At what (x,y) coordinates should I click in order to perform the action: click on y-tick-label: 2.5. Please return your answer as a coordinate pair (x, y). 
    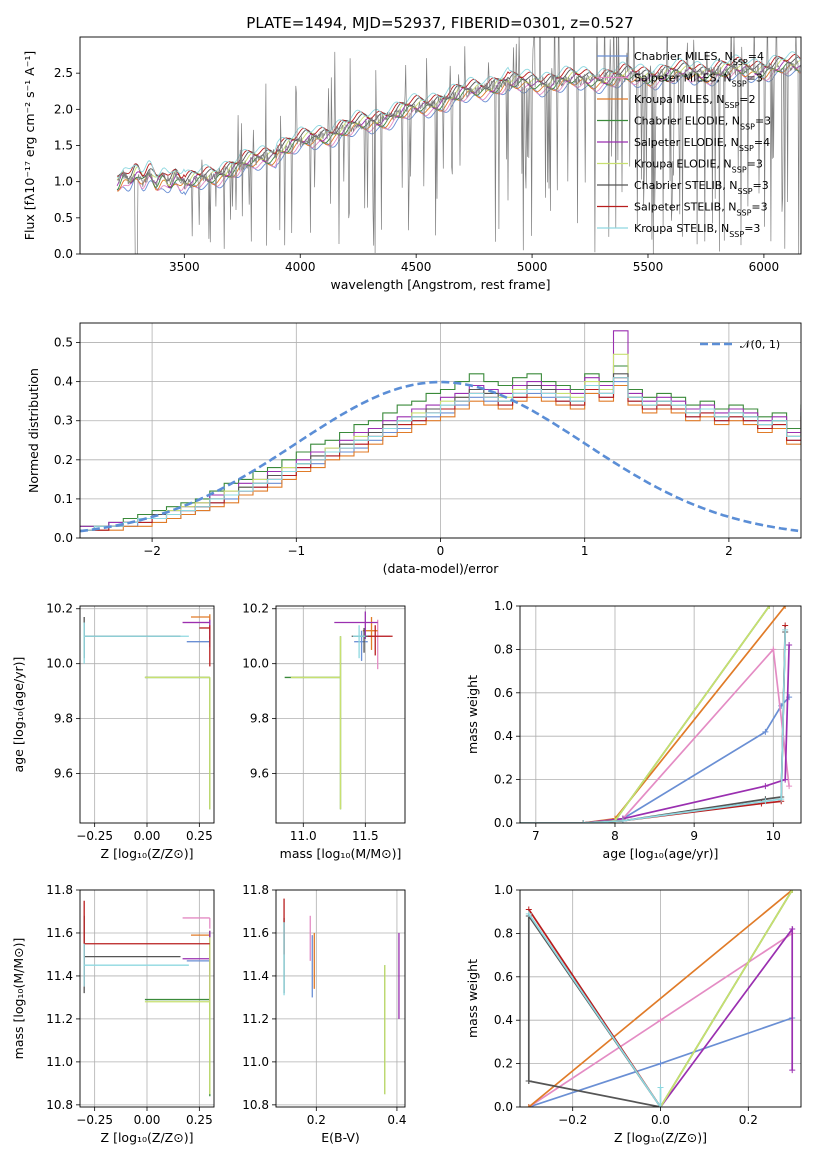
    Looking at the image, I should click on (63, 73).